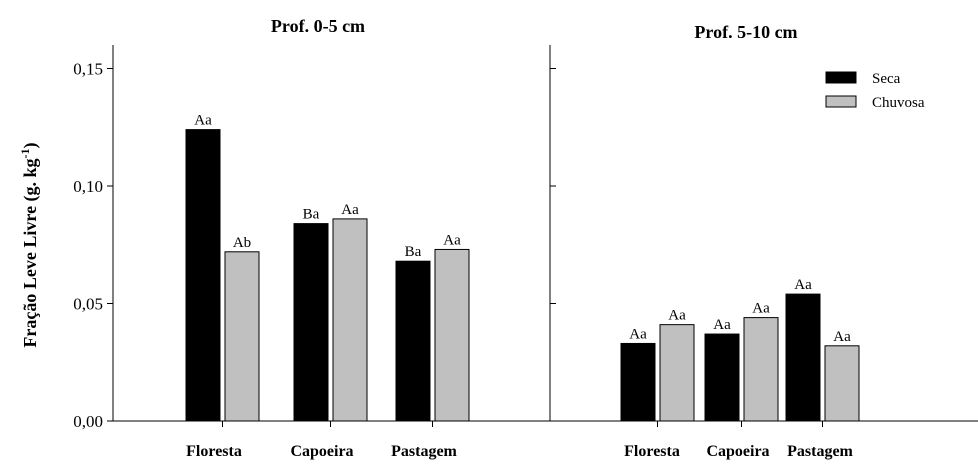  What do you see at coordinates (886, 79) in the screenshot?
I see `legend-label: Seca` at bounding box center [886, 79].